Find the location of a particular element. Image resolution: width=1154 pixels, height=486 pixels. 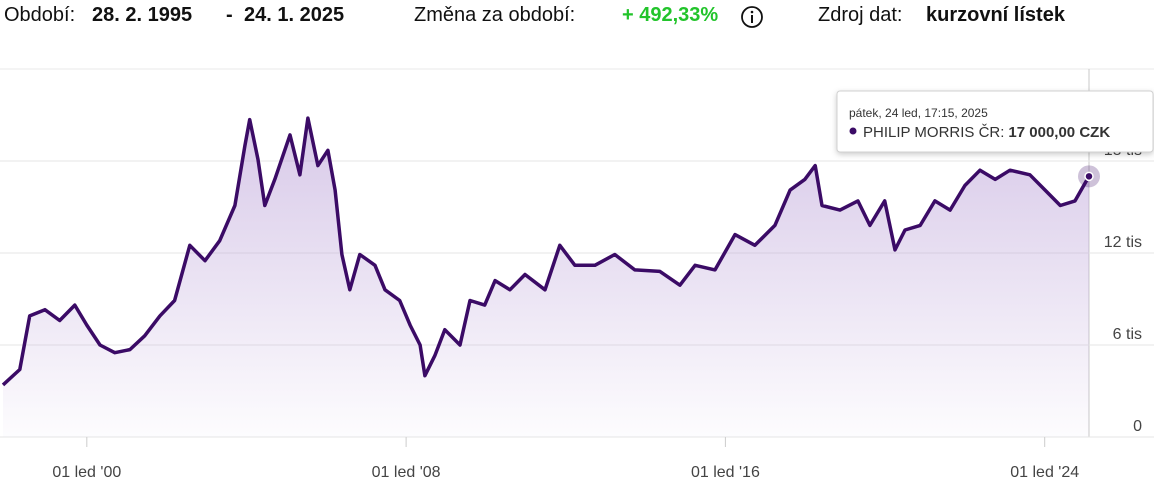

hover-point is located at coordinates (1089, 176).